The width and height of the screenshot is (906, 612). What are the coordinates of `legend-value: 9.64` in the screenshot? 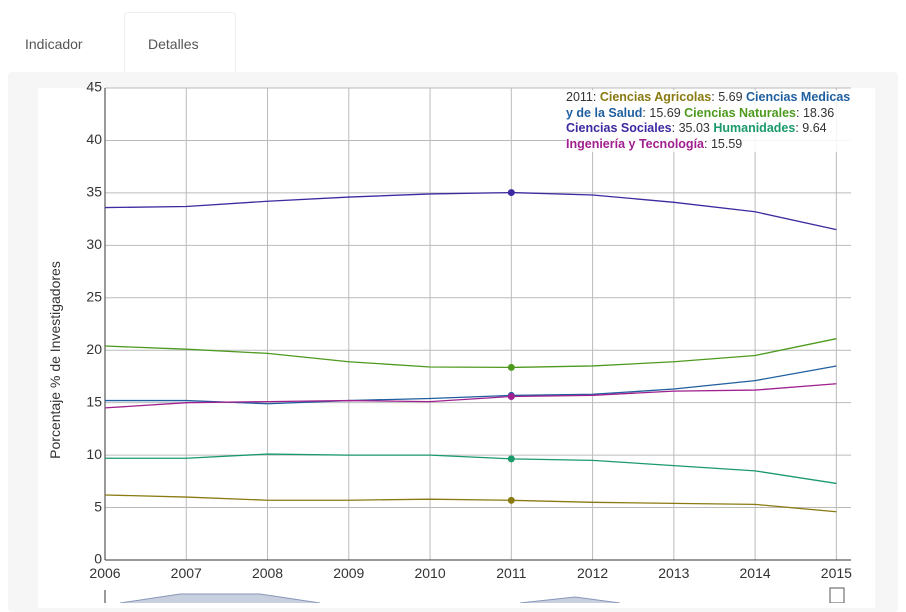 It's located at (814, 128).